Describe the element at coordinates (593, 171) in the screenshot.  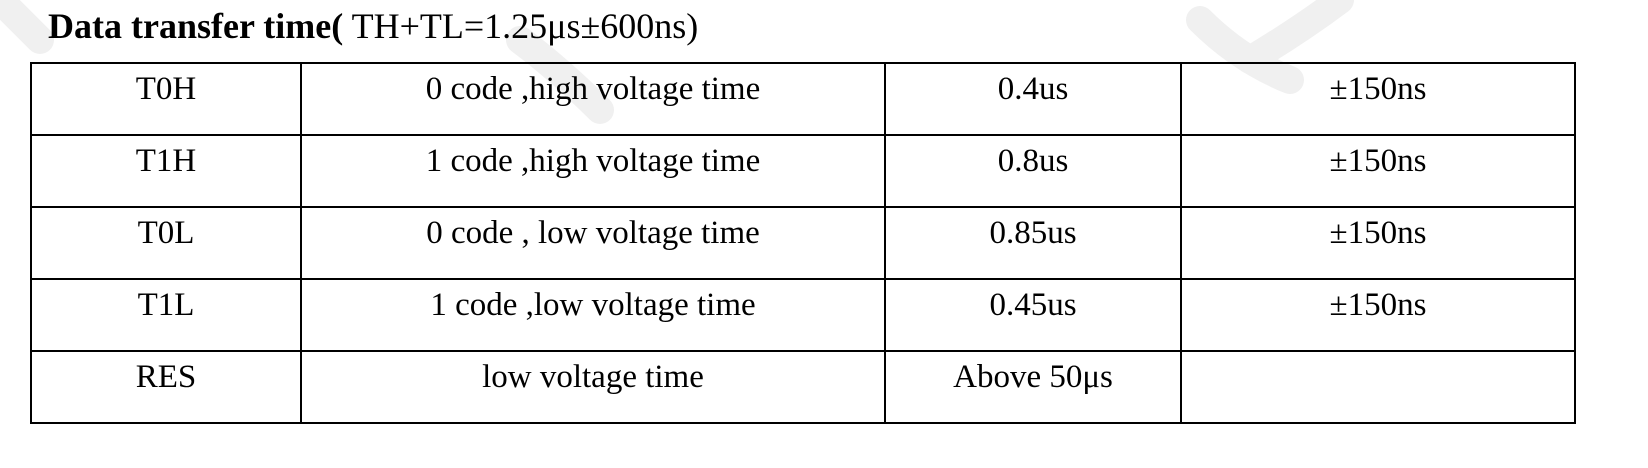
I see `cell-description: 1 code ,high voltage time` at that location.